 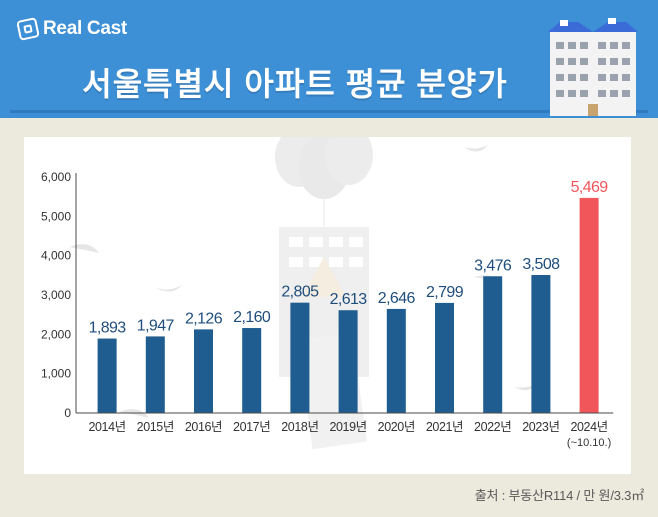 What do you see at coordinates (444, 427) in the screenshot?
I see `x-tick-label: 2021년` at bounding box center [444, 427].